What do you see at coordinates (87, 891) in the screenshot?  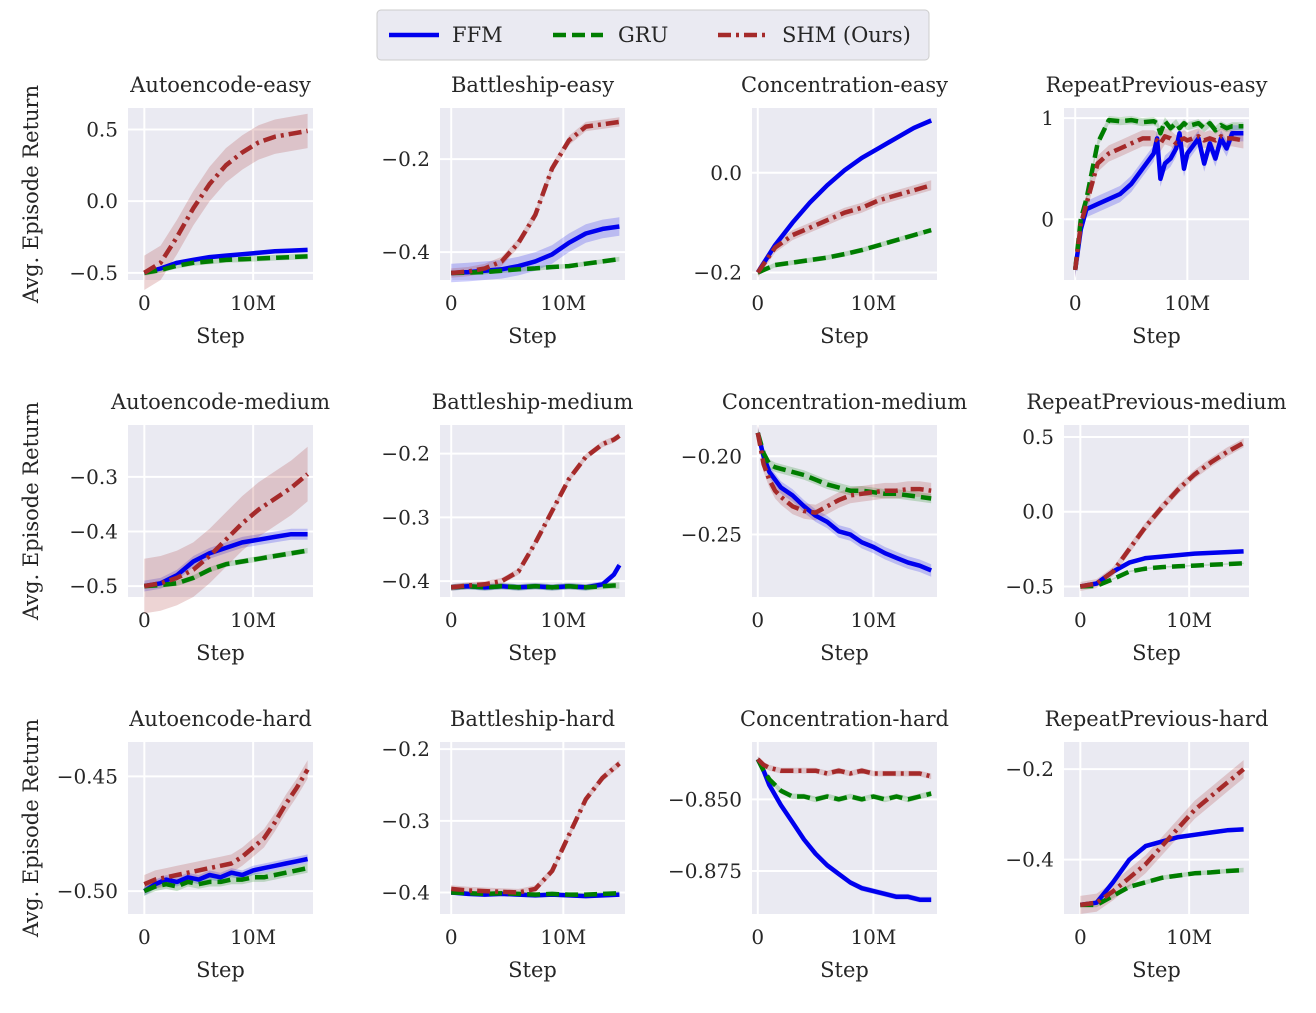 I see `y-tick-label: −0.50` at bounding box center [87, 891].